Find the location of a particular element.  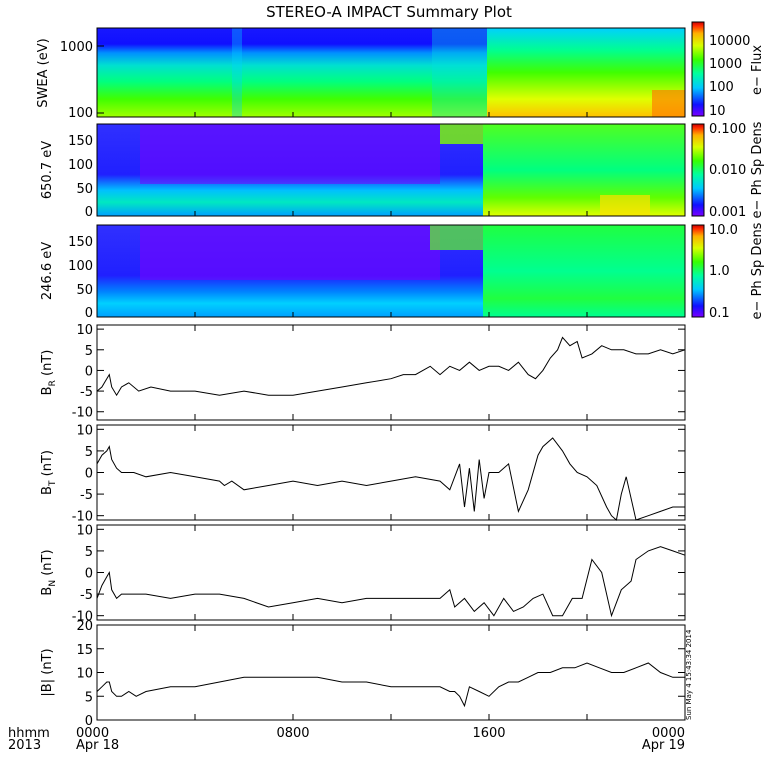

y-axis-label-main: |B| is located at coordinates (47, 688).